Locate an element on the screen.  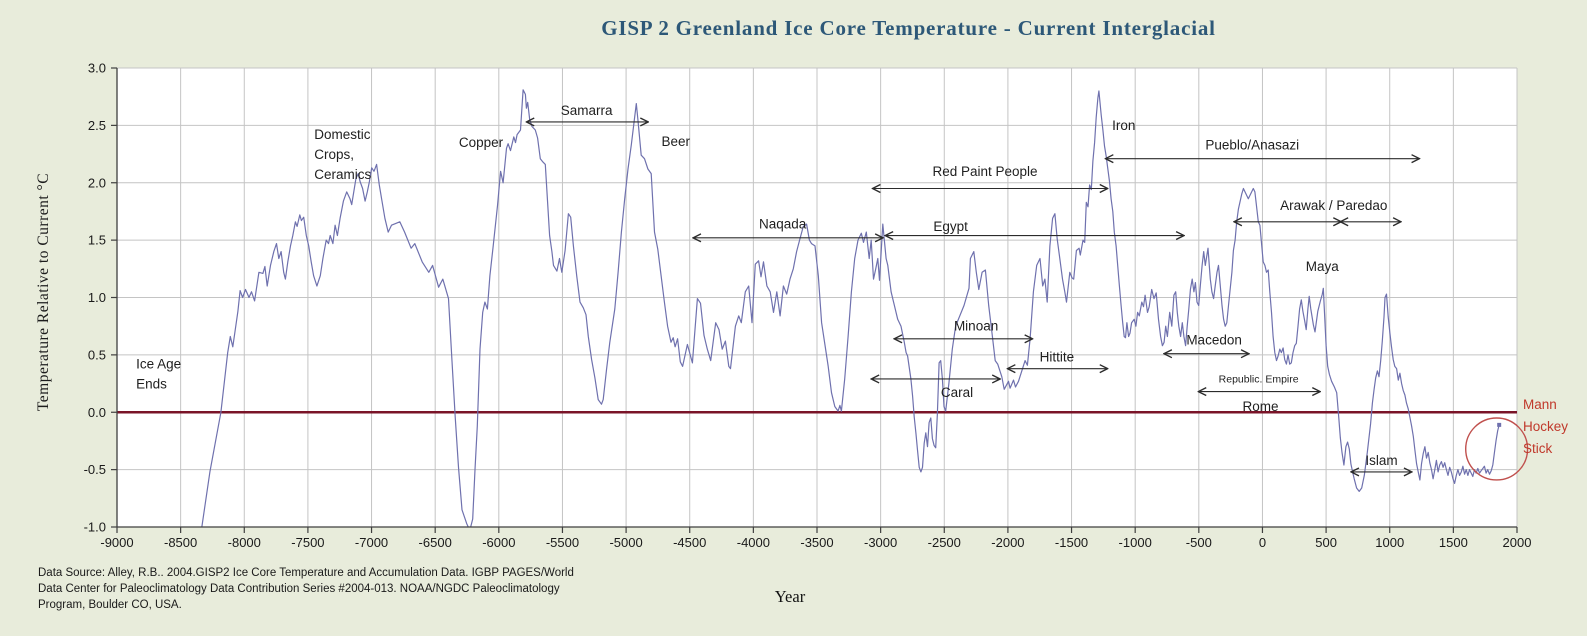
x-tick-label: -9000 is located at coordinates (116, 542).